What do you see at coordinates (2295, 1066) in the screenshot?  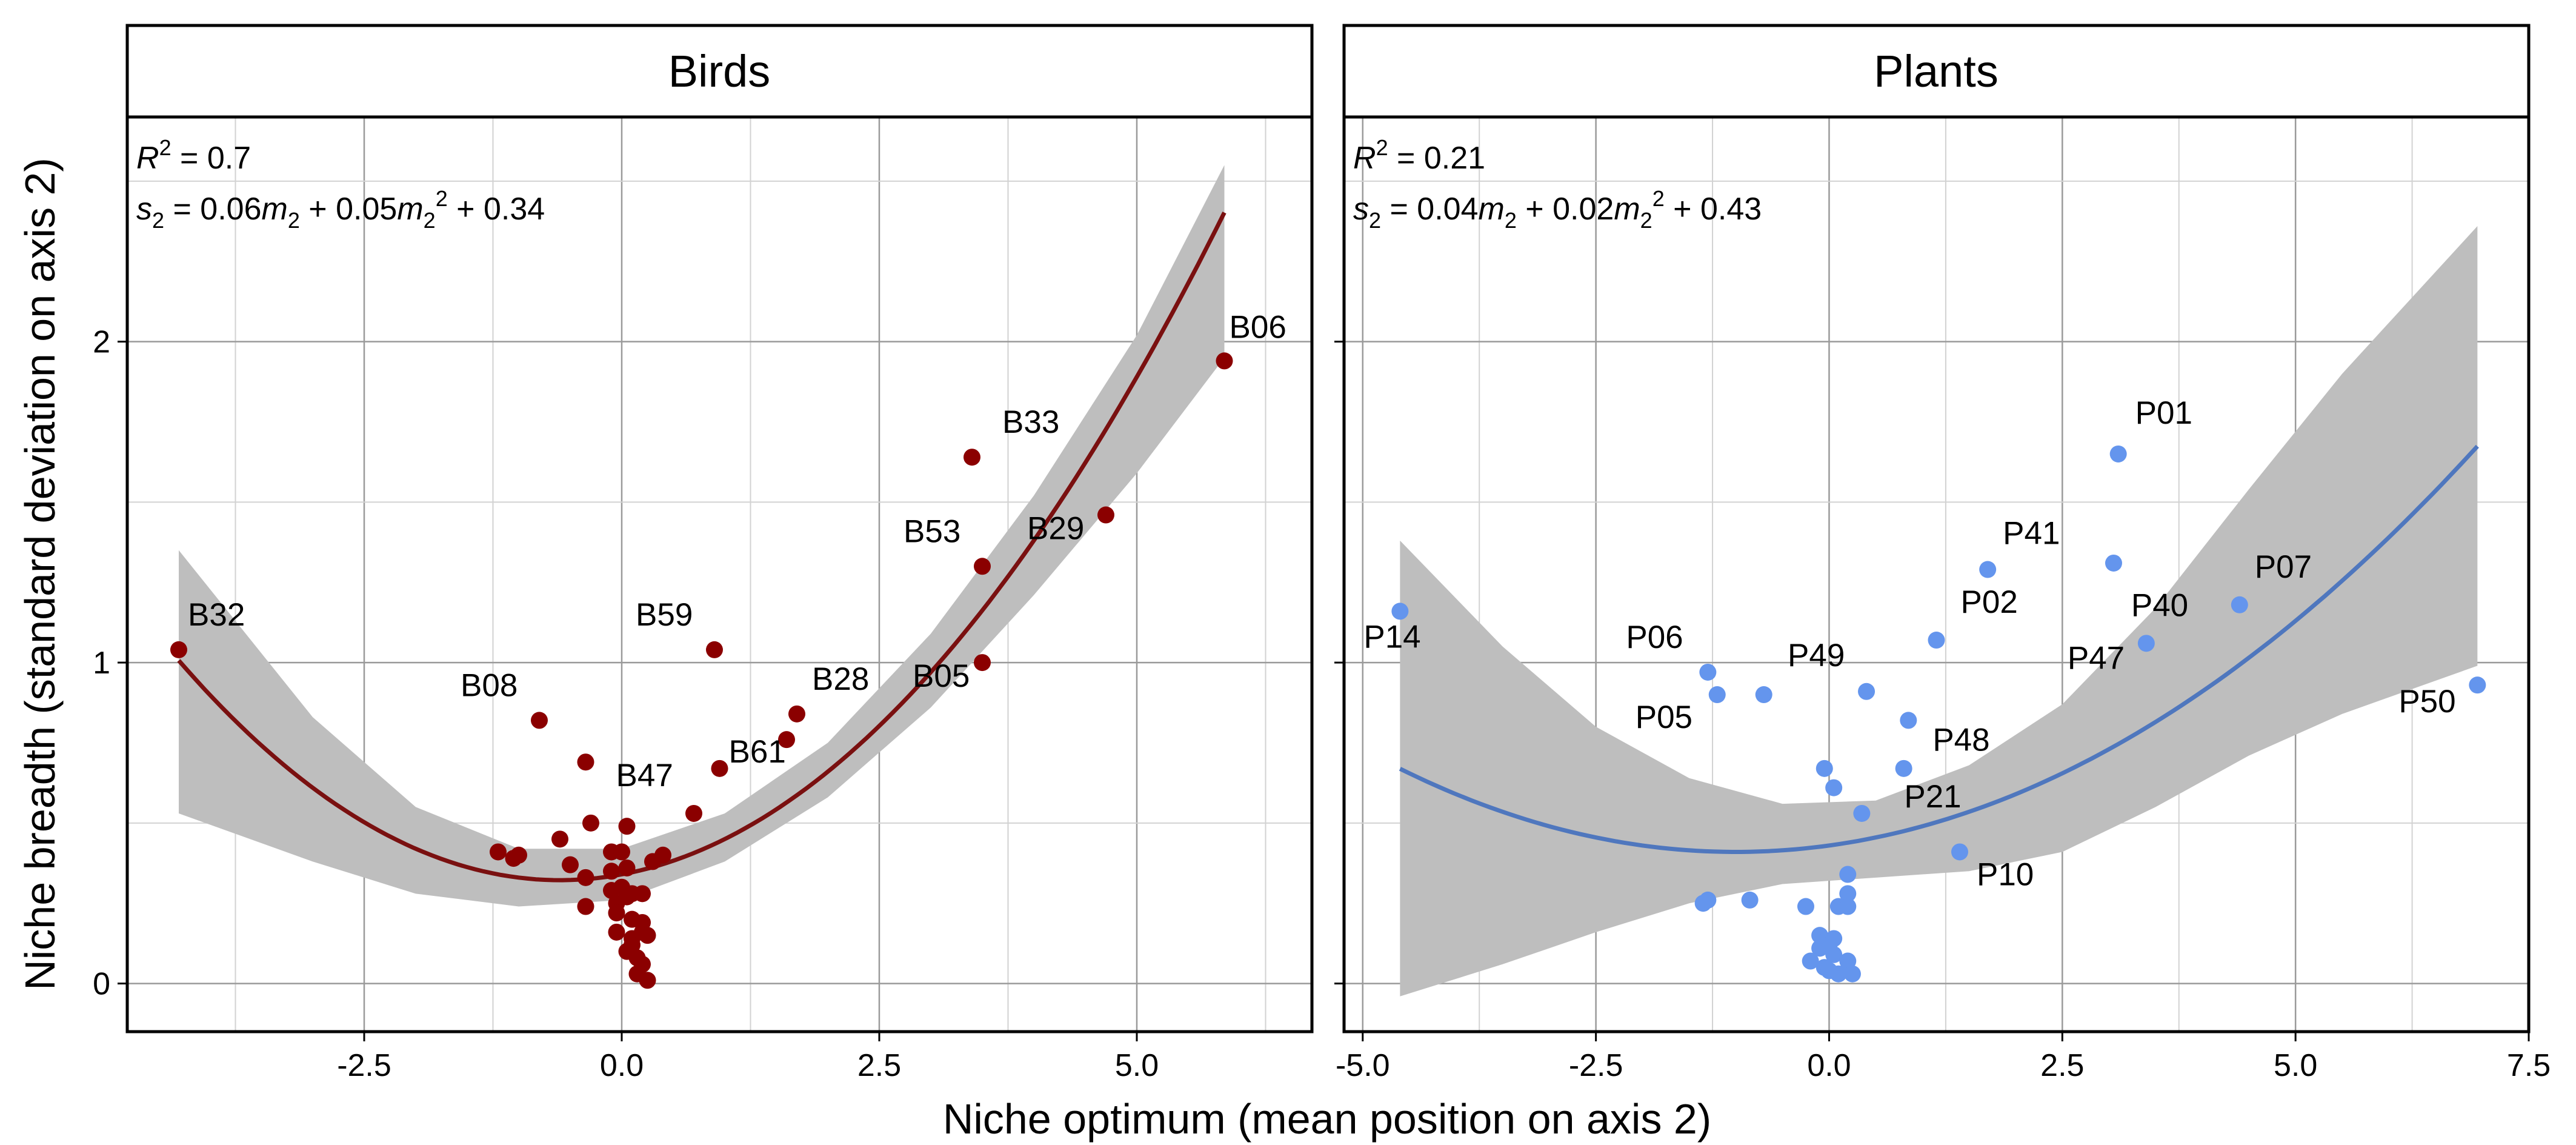 I see `plants-xtick-label-4: 5.0` at bounding box center [2295, 1066].